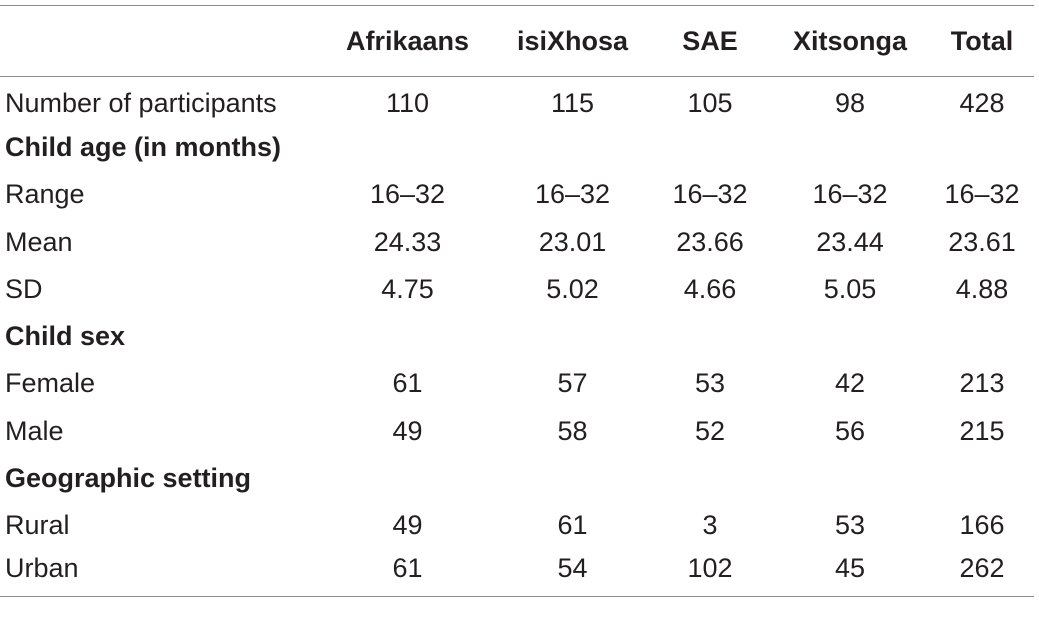 This screenshot has height=627, width=1039. I want to click on table-cell: 5.05, so click(850, 288).